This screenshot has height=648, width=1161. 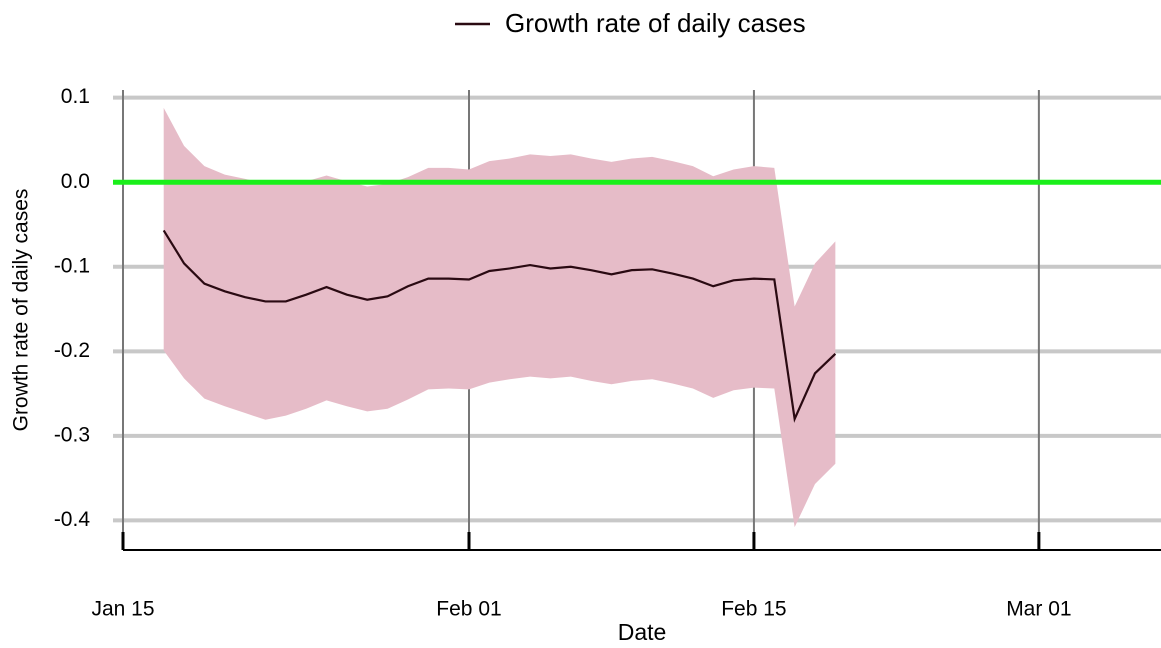 I want to click on x-tick-label: Jan 15, so click(x=122, y=609).